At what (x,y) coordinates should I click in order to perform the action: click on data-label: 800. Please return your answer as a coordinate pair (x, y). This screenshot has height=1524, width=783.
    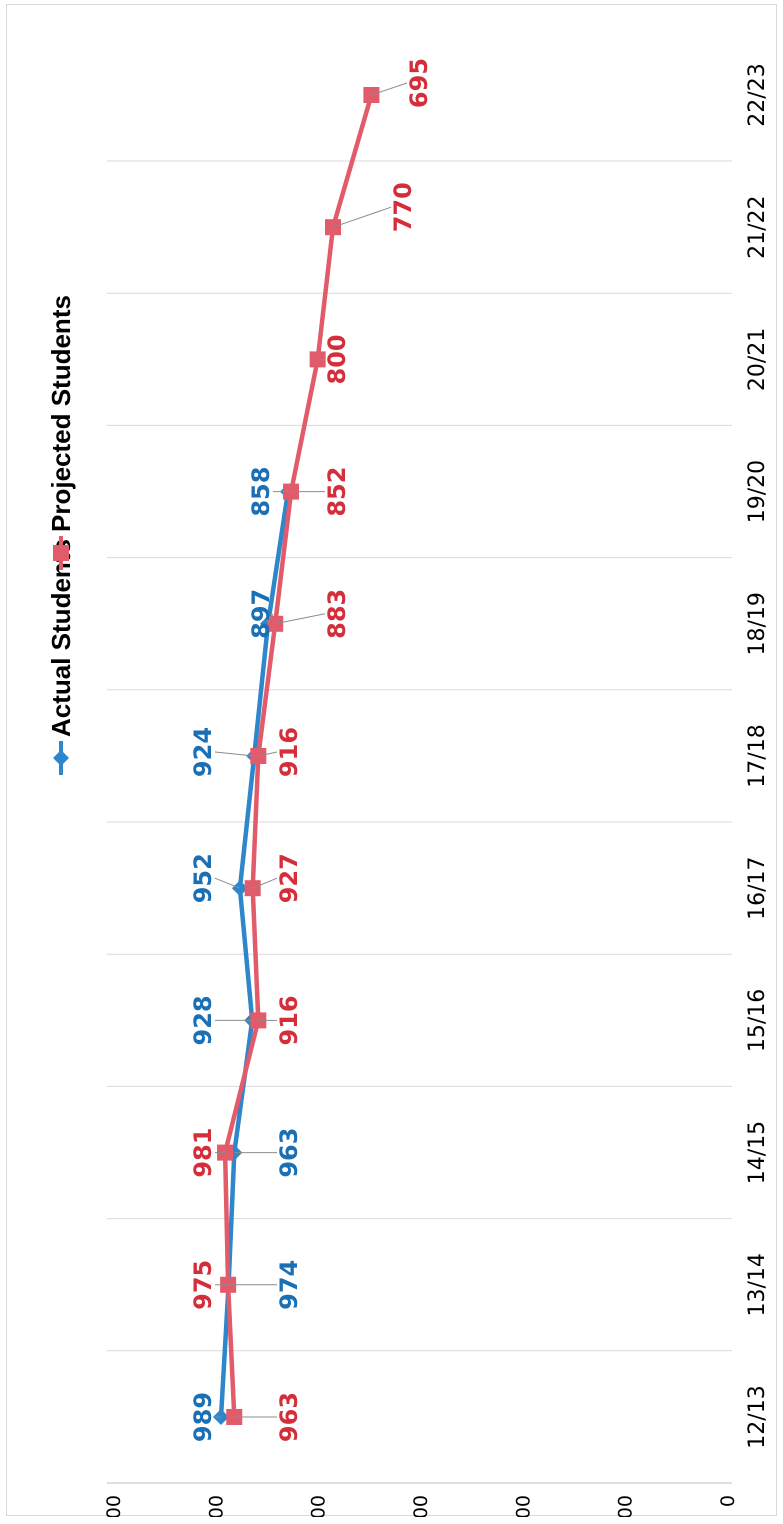
    Looking at the image, I should click on (337, 359).